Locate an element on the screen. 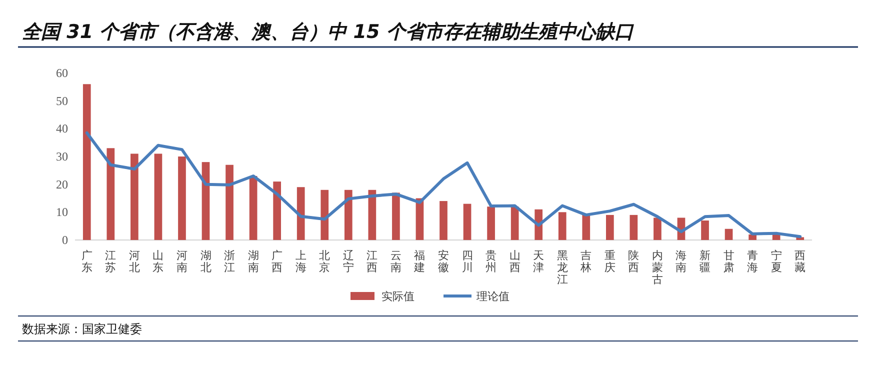  x-tick-label: 陕西 is located at coordinates (634, 261).